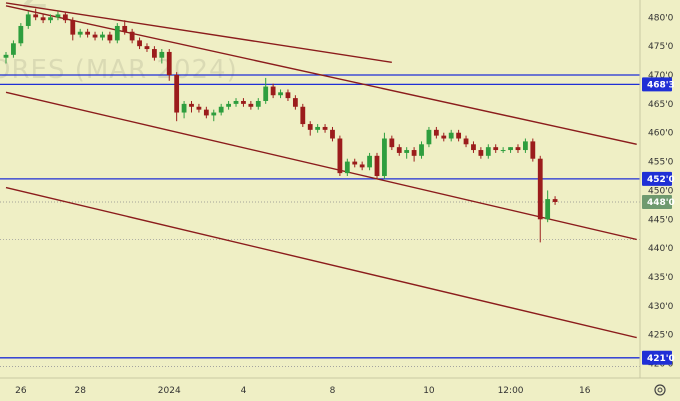  I want to click on y-tick-label-7: 445'0, so click(661, 220).